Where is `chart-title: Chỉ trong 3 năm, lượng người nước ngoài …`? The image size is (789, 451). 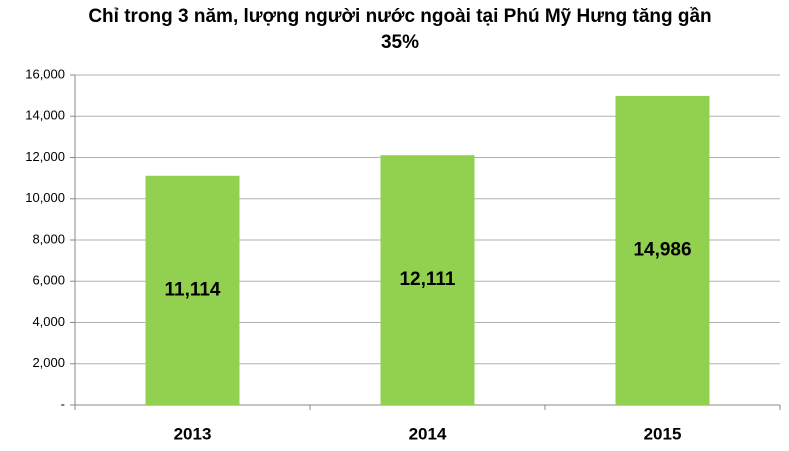
chart-title: Chỉ trong 3 năm, lượng người nước ngoài … is located at coordinates (400, 29).